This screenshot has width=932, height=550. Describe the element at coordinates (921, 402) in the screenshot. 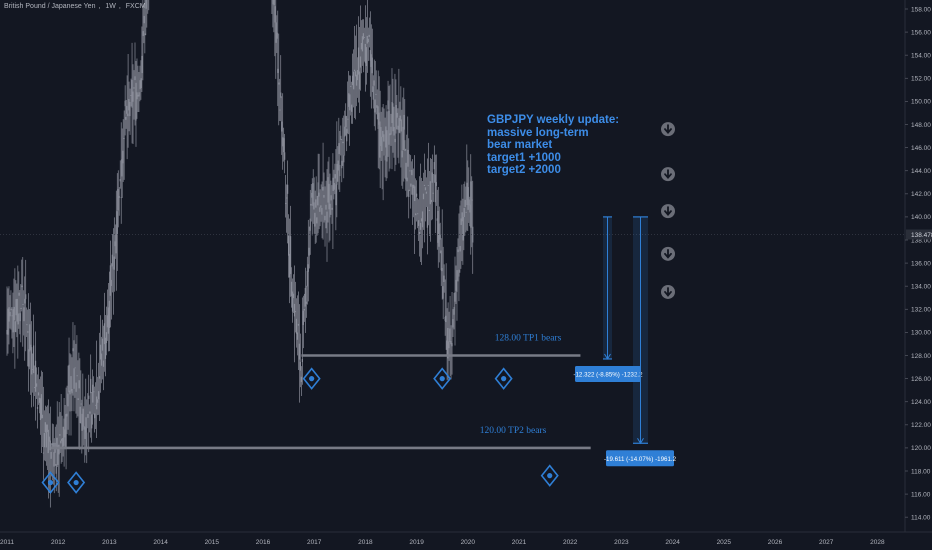

I see `price-tick-label: 124.00` at that location.